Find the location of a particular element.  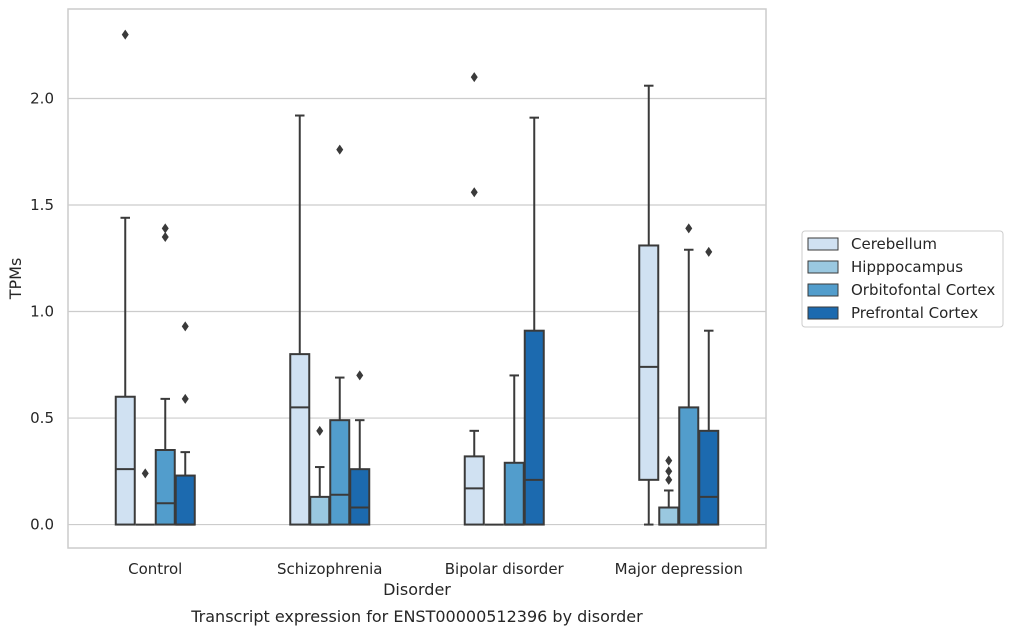

legend-label: Hipppocampus is located at coordinates (907, 267).